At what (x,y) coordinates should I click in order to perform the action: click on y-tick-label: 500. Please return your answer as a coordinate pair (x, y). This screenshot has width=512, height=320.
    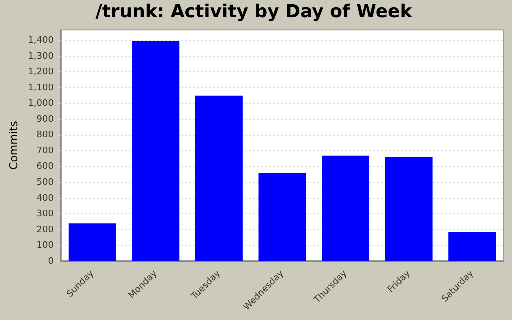
    Looking at the image, I should click on (45, 183).